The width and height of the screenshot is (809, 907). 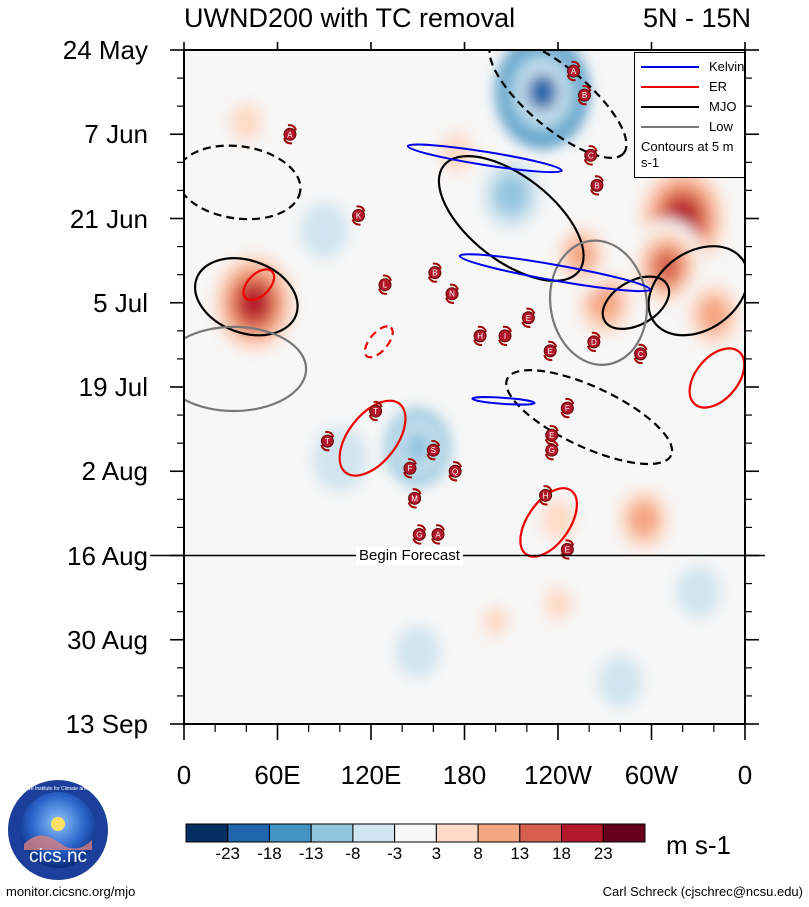 I want to click on legend-item-kelvin: Kelvin, so click(x=693, y=67).